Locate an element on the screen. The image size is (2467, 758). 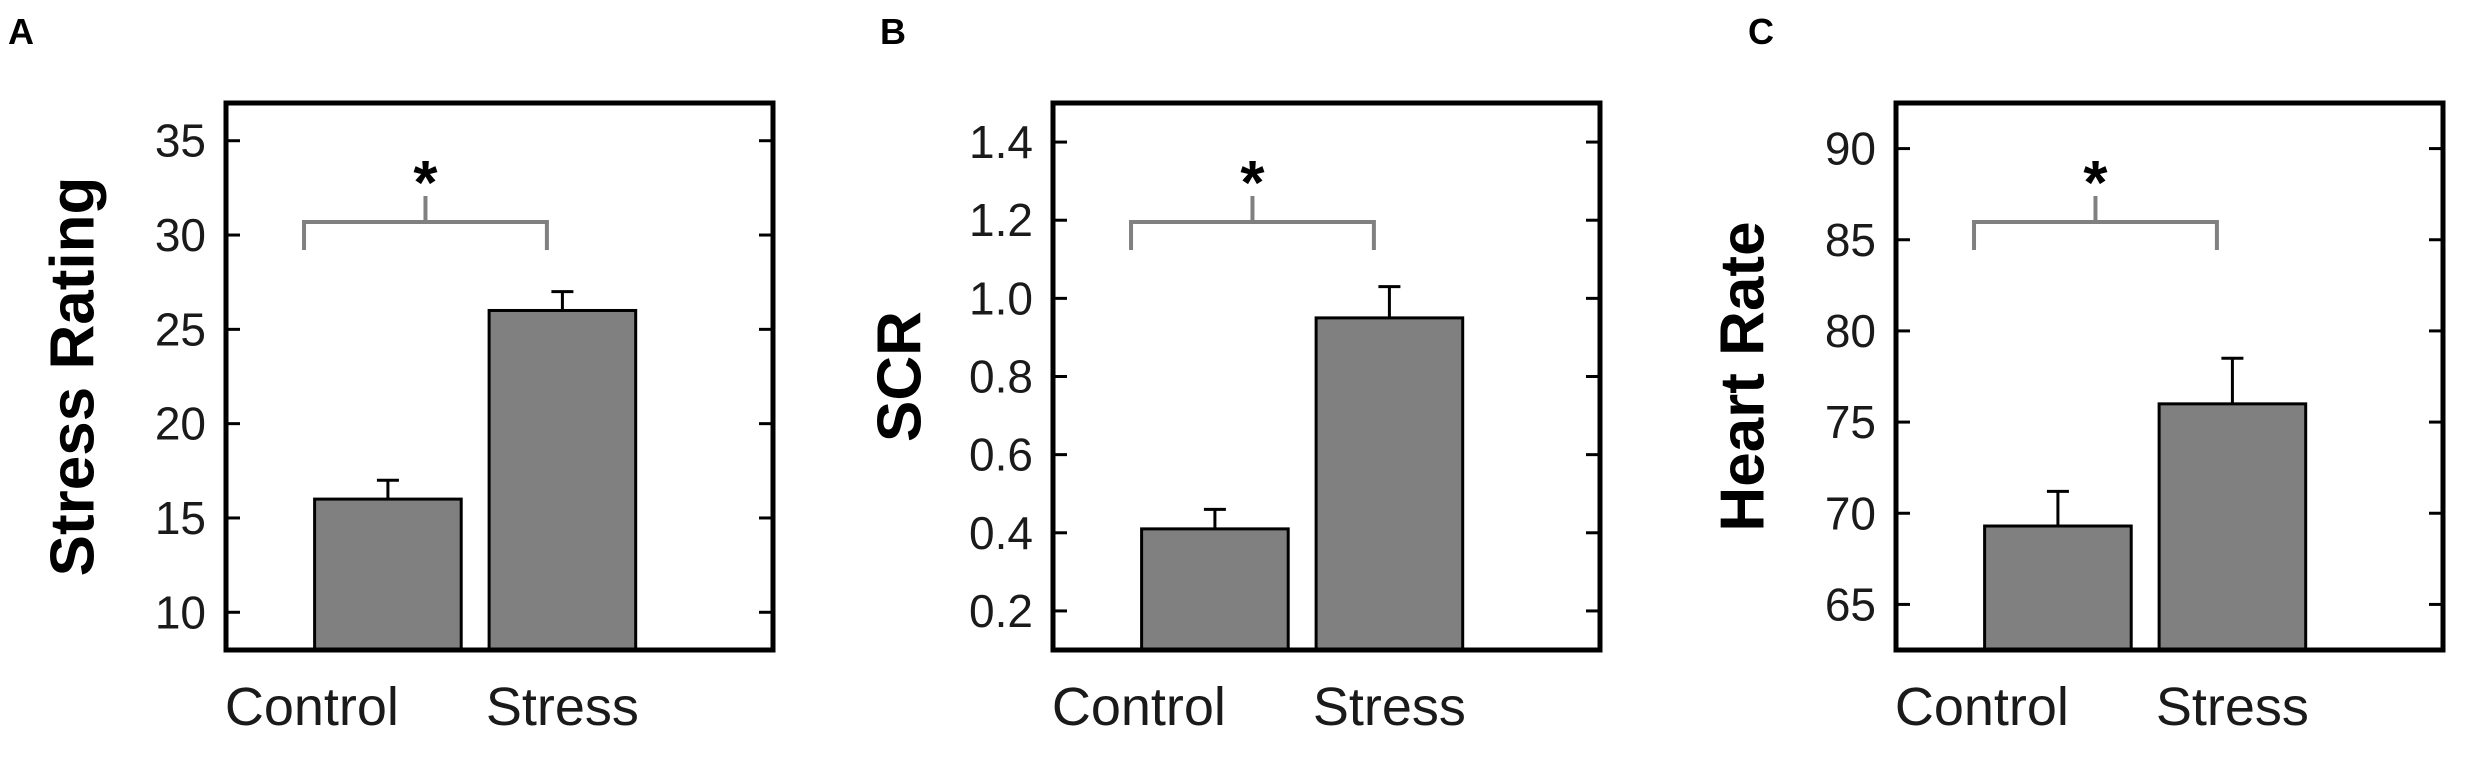
y-tick-label: 75 is located at coordinates (1850, 422).